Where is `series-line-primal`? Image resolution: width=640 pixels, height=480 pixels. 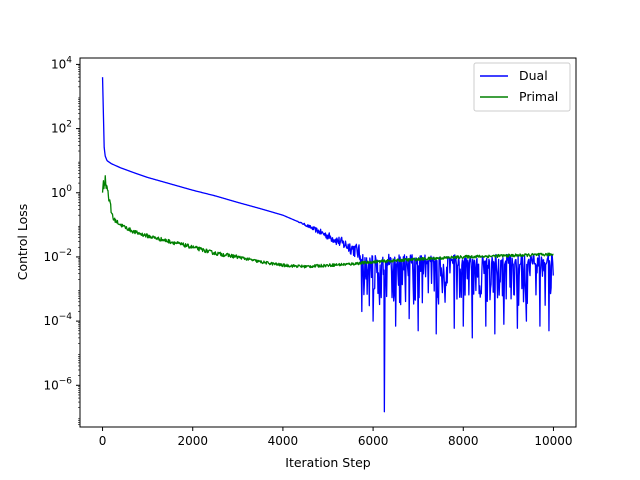
series-line-primal is located at coordinates (327, 222).